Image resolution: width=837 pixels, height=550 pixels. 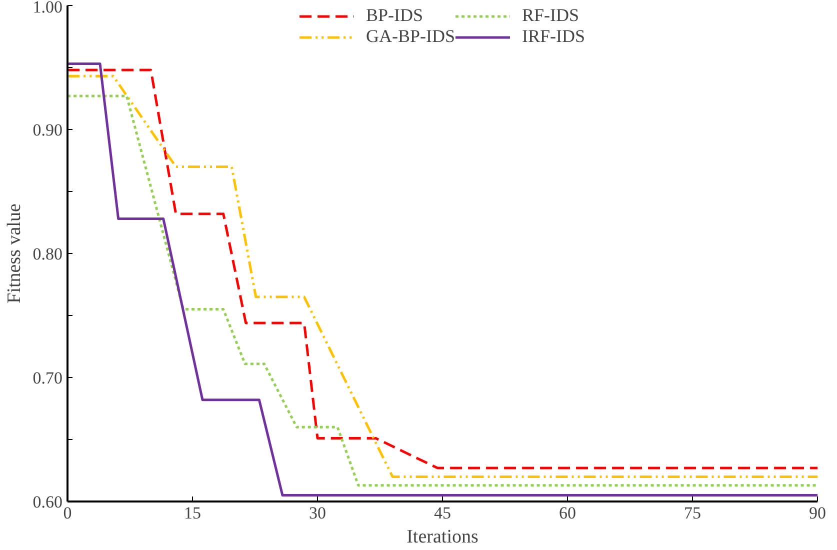 I want to click on legend-label: RF-IDS, so click(x=551, y=15).